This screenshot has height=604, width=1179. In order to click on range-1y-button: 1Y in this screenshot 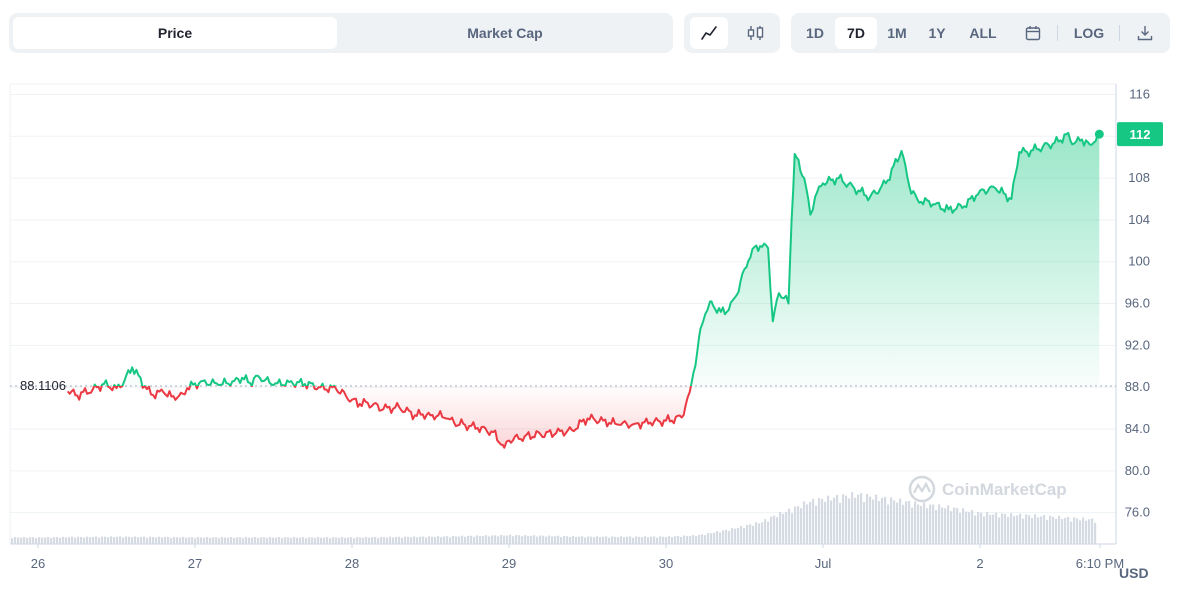, I will do `click(937, 33)`.